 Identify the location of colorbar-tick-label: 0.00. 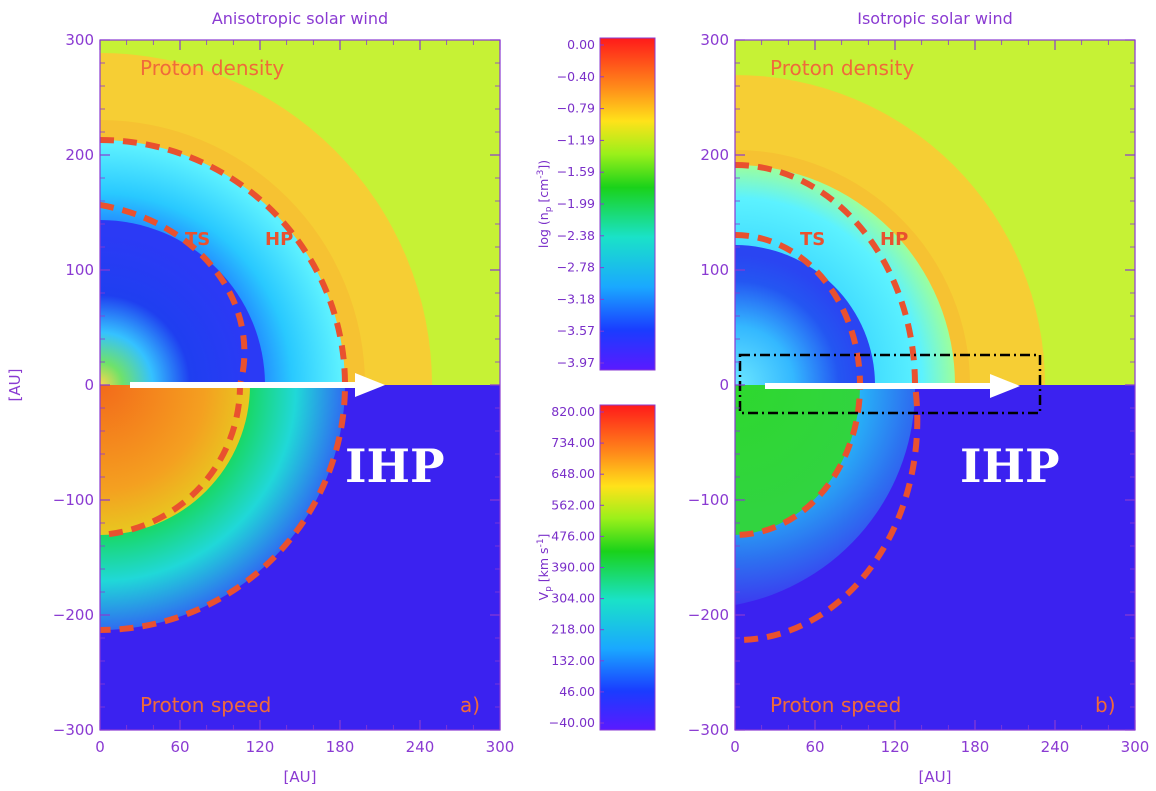
(581, 44).